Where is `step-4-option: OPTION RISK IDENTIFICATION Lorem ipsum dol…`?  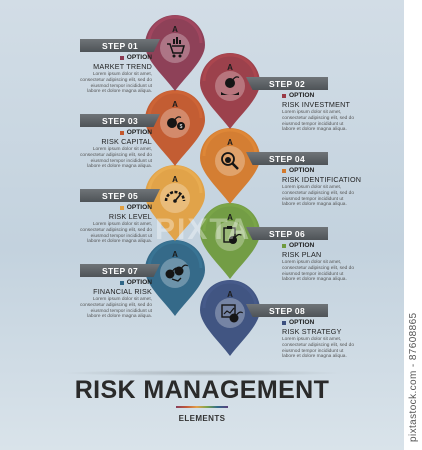 step-4-option: OPTION RISK IDENTIFICATION Lorem ipsum dol… is located at coordinates (328, 187).